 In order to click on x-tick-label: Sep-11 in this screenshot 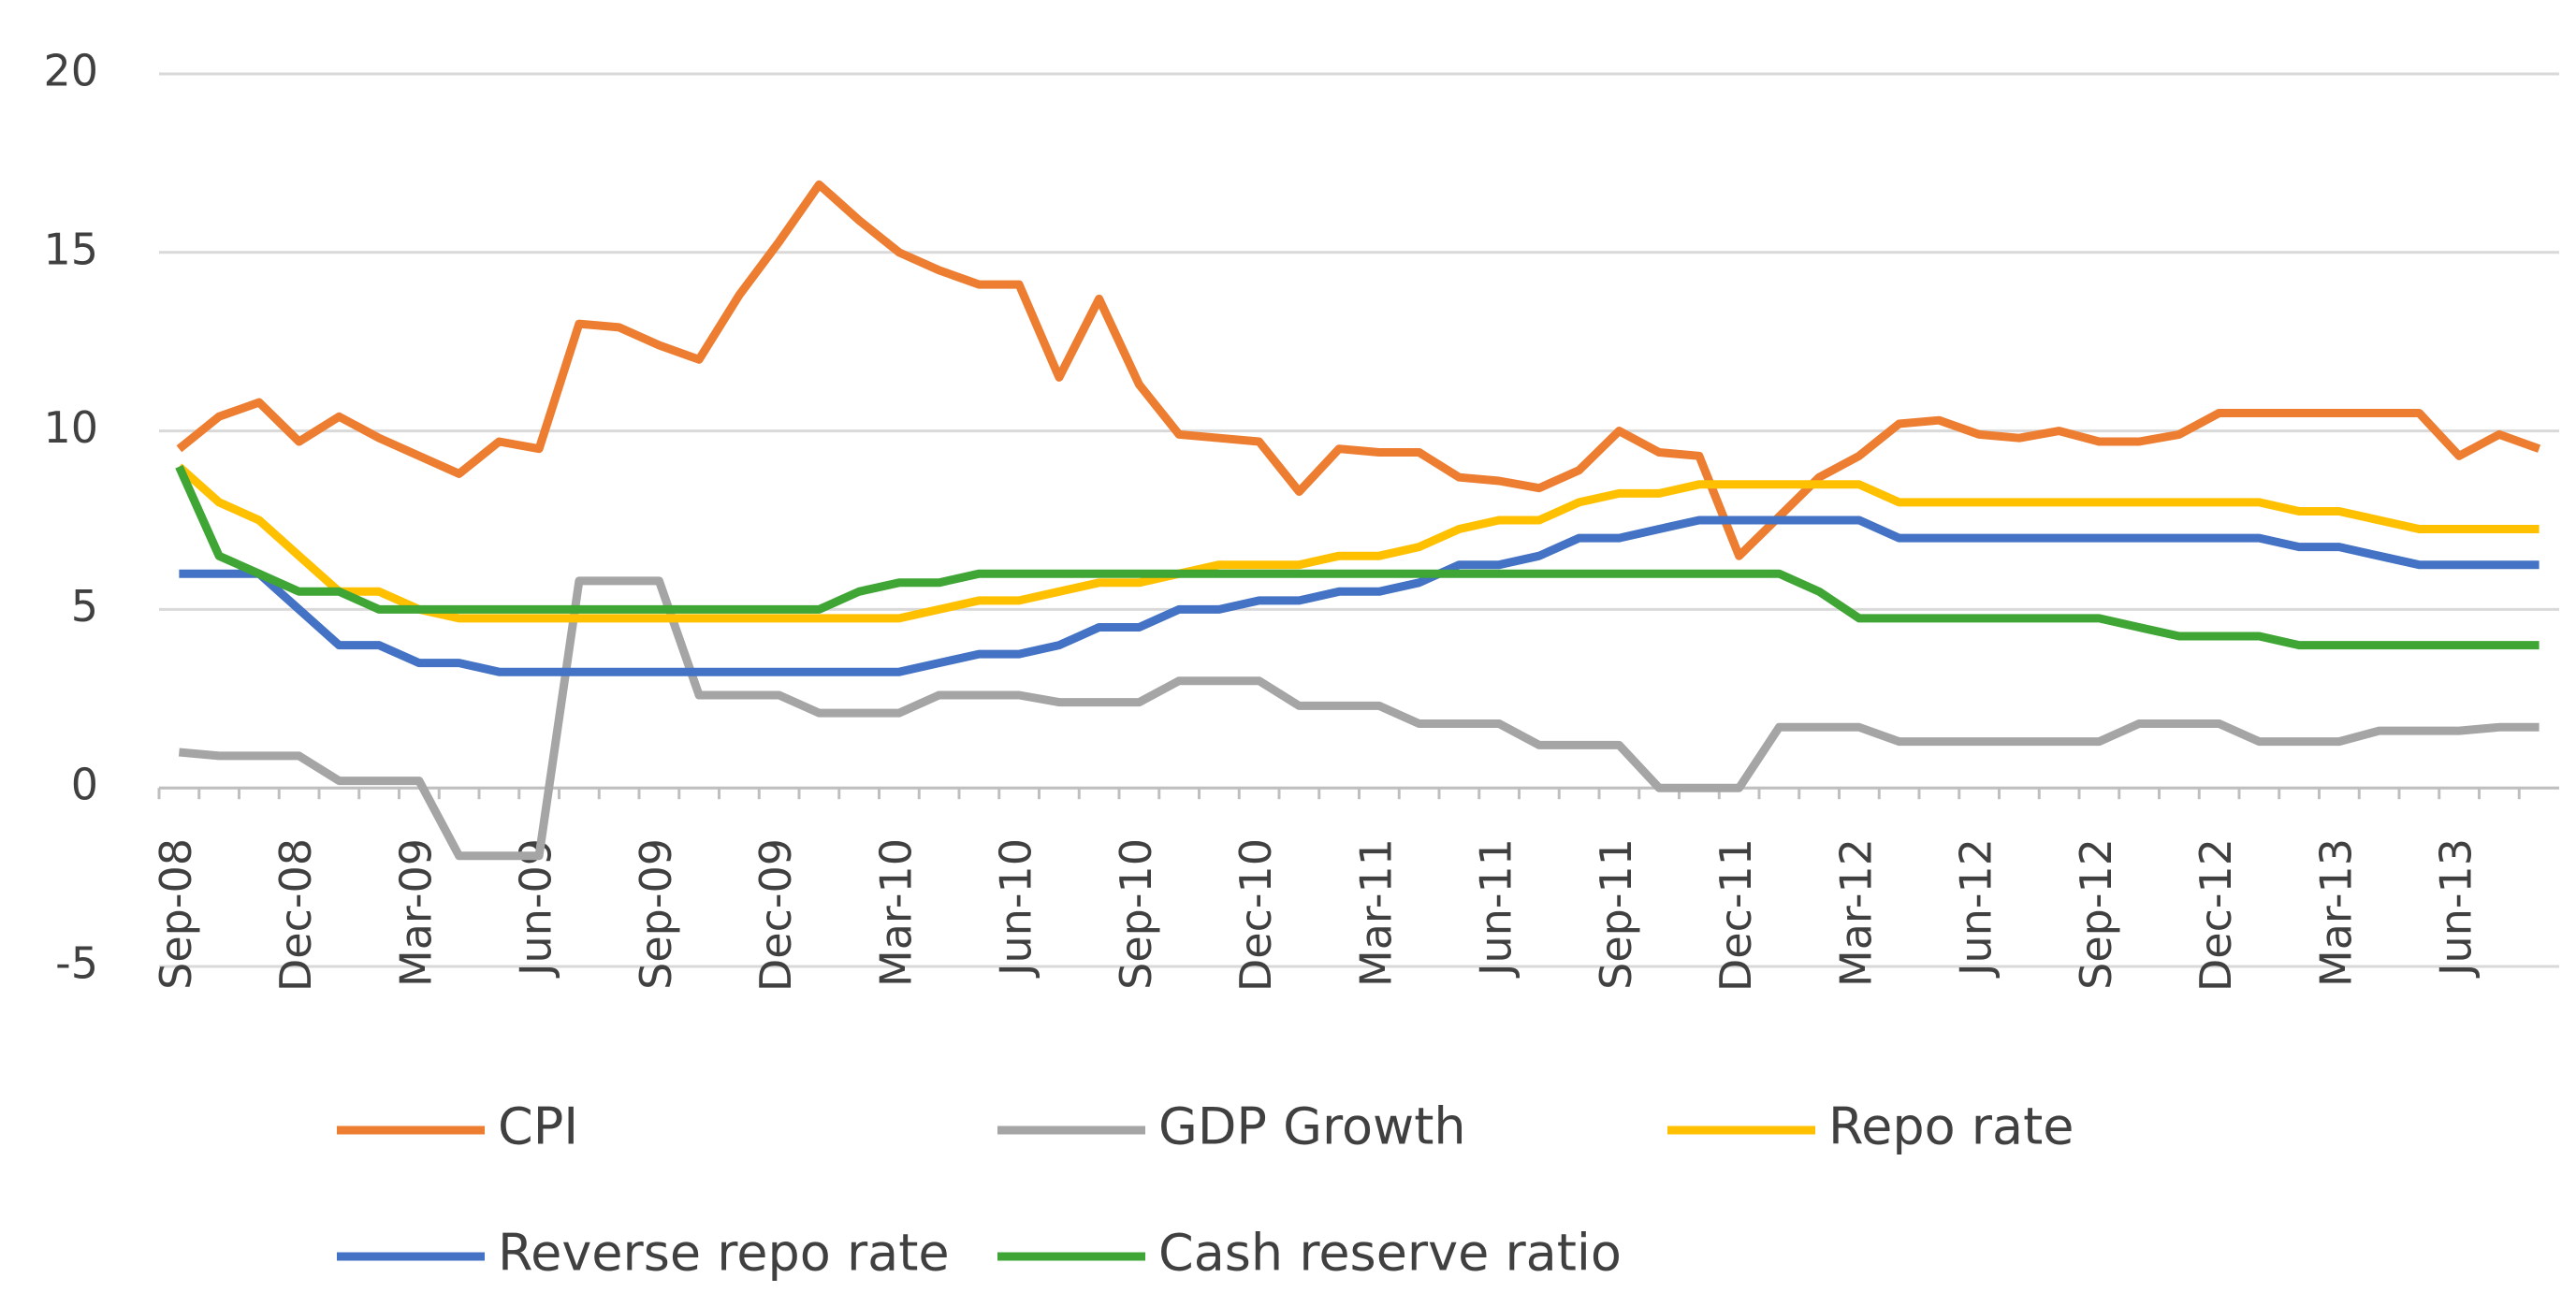, I will do `click(1616, 914)`.